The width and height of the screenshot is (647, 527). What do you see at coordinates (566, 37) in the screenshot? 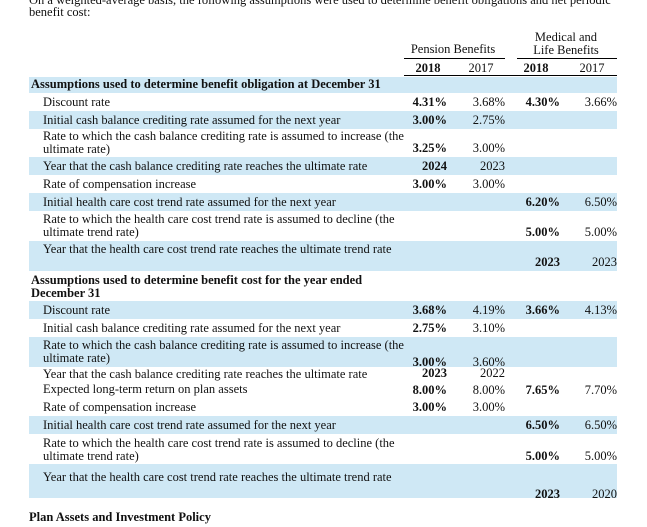
I see `medical-header-line1: Medical and` at bounding box center [566, 37].